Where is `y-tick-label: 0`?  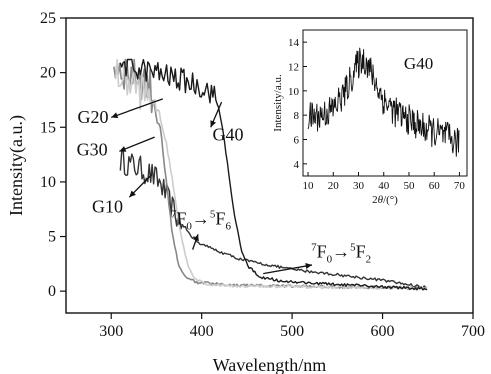 y-tick-label: 0 is located at coordinates (52, 291).